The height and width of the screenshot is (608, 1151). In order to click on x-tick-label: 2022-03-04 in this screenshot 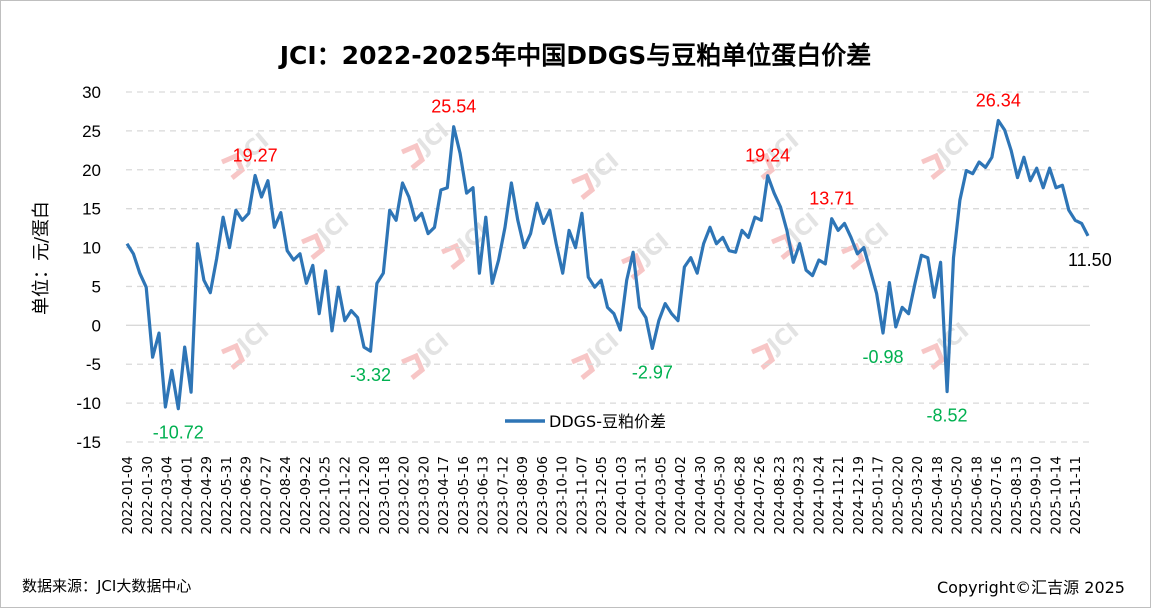, I will do `click(168, 495)`.